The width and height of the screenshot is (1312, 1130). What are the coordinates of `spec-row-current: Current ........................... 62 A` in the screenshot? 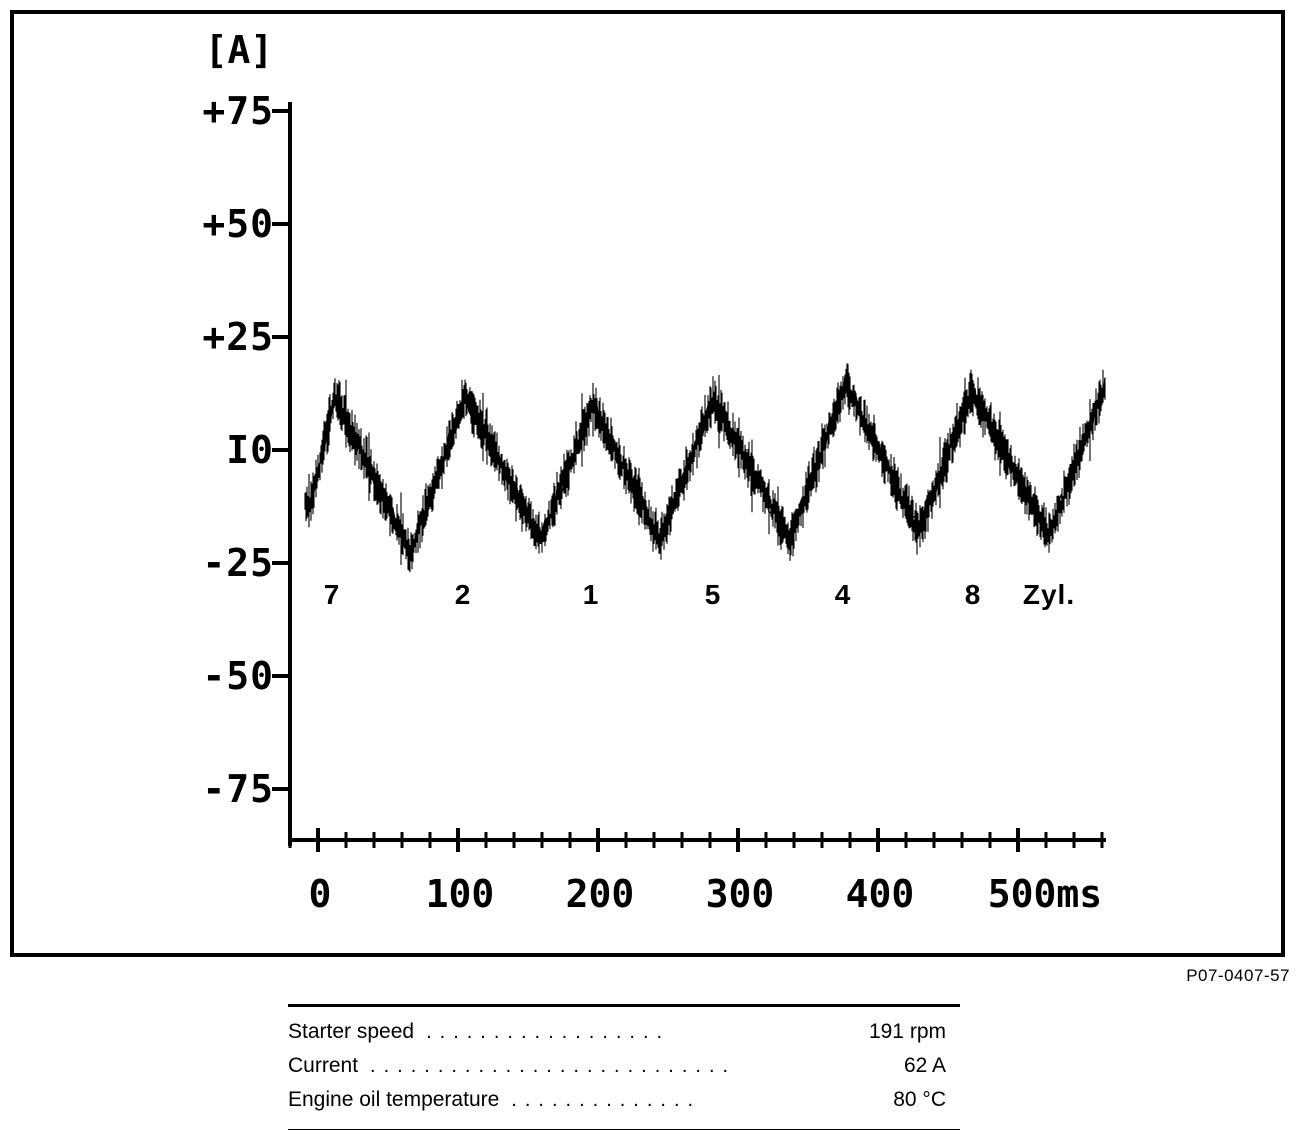 It's located at (624, 1066).